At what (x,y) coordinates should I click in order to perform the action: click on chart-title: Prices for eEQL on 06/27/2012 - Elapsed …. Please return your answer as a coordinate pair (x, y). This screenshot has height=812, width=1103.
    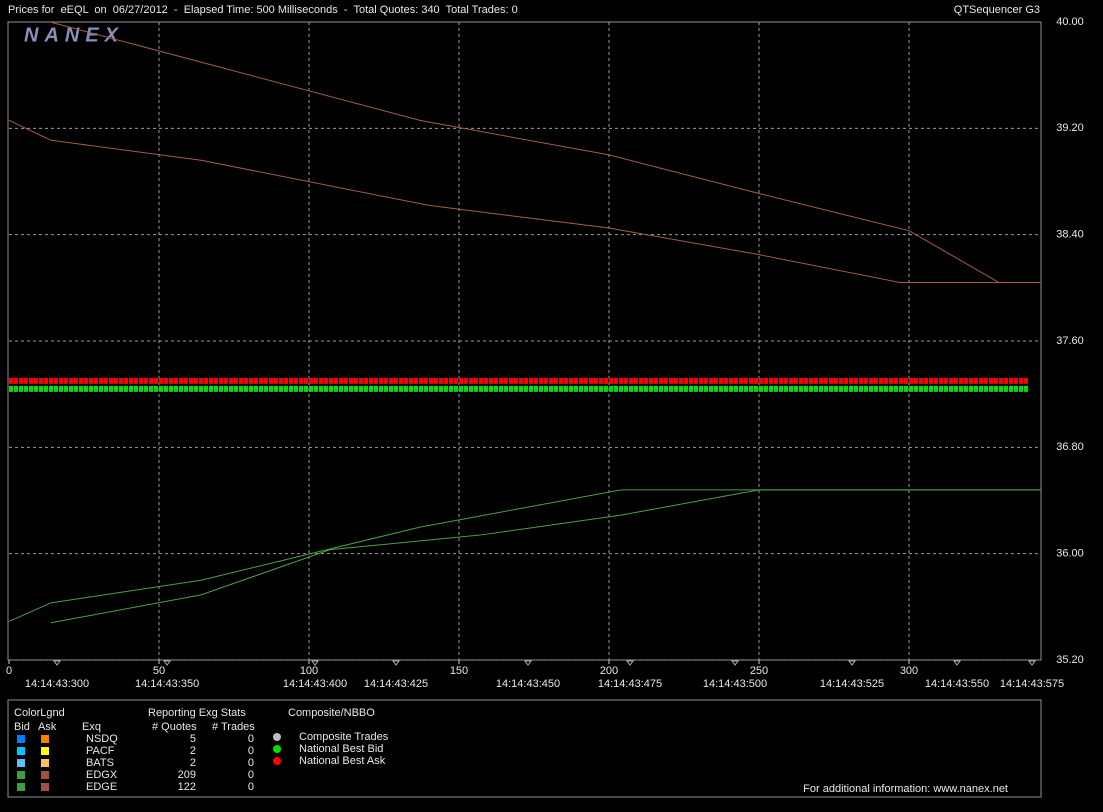
    Looking at the image, I should click on (263, 10).